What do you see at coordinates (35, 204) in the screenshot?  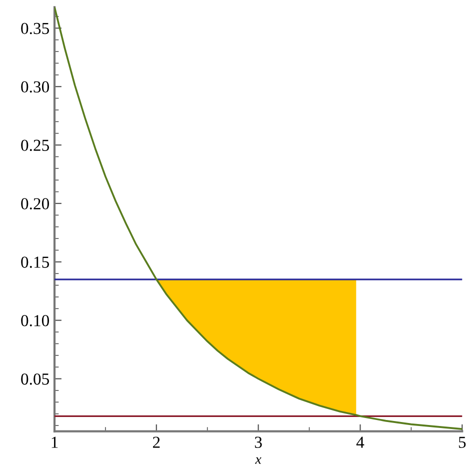 I see `y-tick-label: 0.20` at bounding box center [35, 204].